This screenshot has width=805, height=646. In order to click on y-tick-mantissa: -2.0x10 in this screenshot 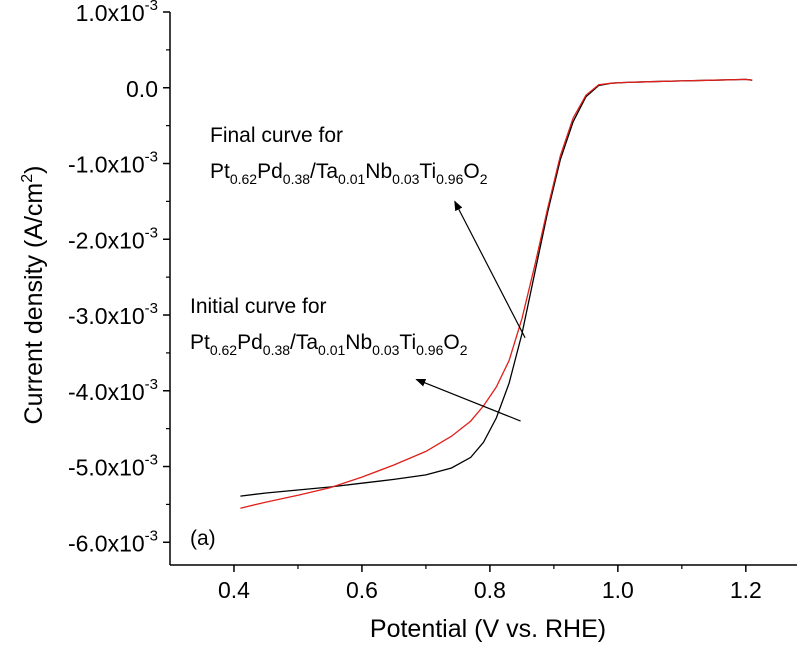, I will do `click(106, 240)`.